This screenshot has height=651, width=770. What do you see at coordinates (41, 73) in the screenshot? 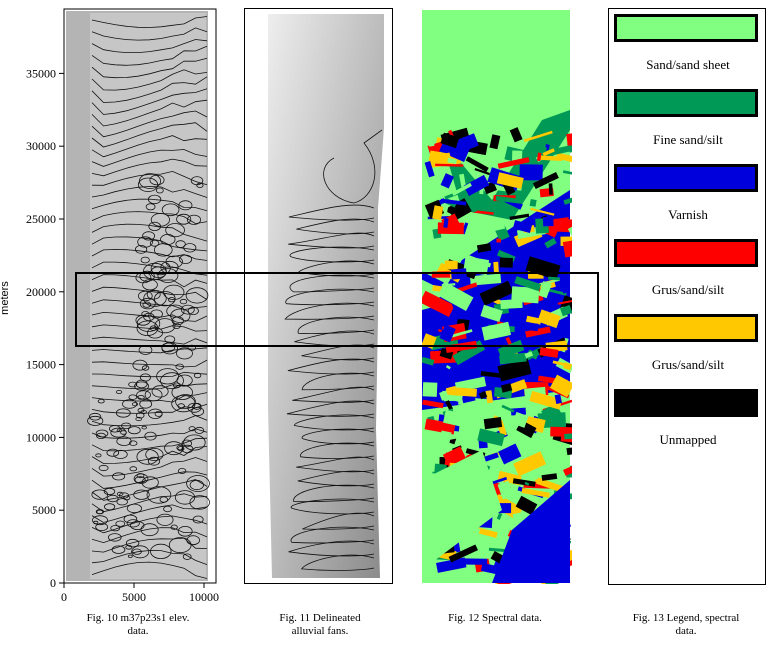
I see `y-tick-label: 35000` at bounding box center [41, 73].